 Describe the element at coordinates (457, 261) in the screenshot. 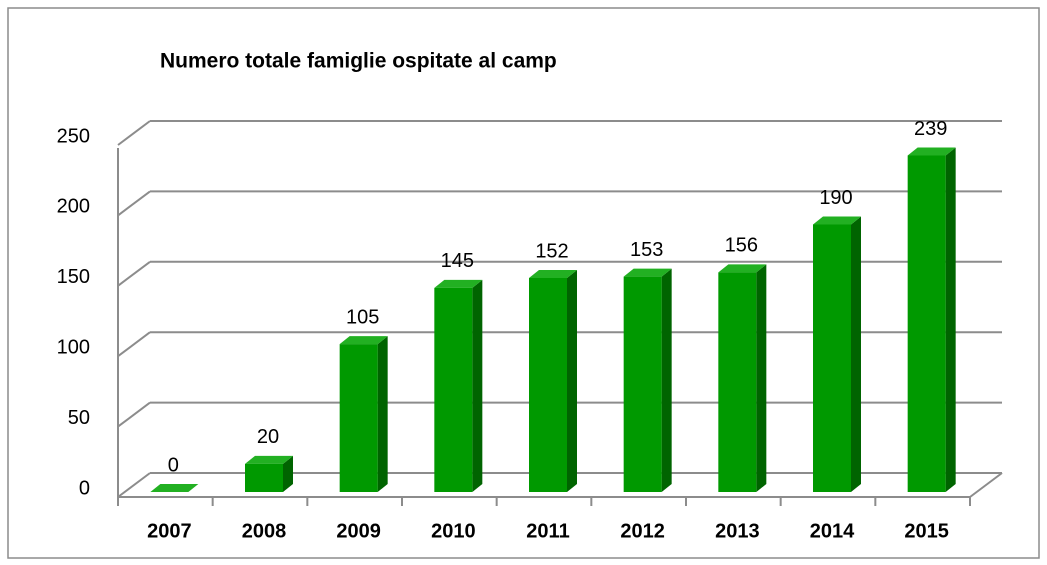

I see `value-label: 145` at that location.